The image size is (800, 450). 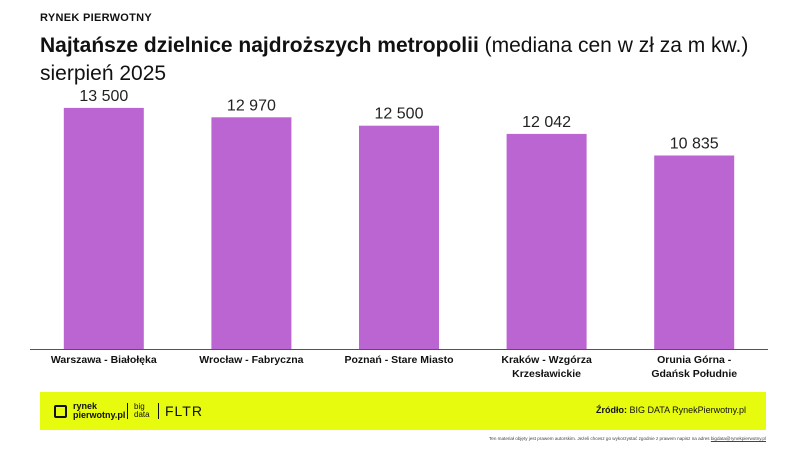 What do you see at coordinates (142, 410) in the screenshot?
I see `bigdata-logo-text: big data` at bounding box center [142, 410].